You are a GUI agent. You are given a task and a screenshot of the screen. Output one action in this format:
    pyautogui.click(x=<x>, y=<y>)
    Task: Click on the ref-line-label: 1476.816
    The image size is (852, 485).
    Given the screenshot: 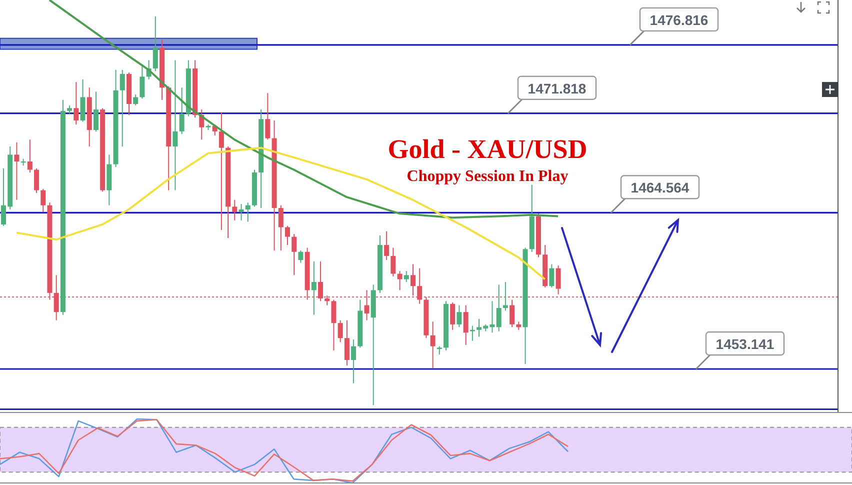 What is the action you would take?
    pyautogui.click(x=679, y=20)
    